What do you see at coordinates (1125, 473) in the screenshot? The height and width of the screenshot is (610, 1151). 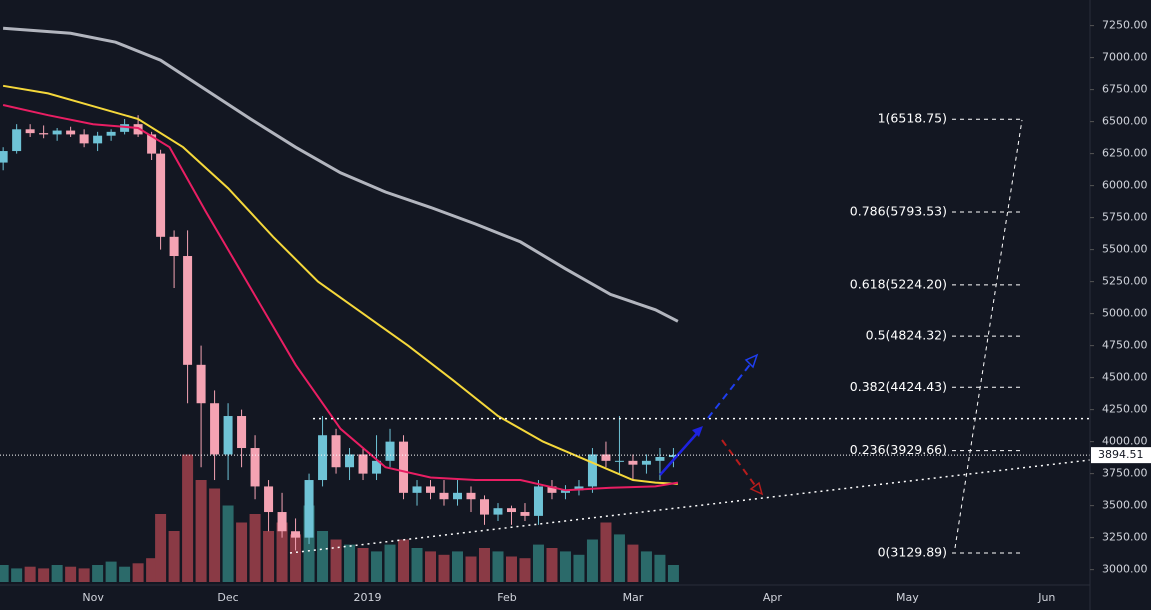 I see `y-tick-label: 3750.00` at bounding box center [1125, 473].